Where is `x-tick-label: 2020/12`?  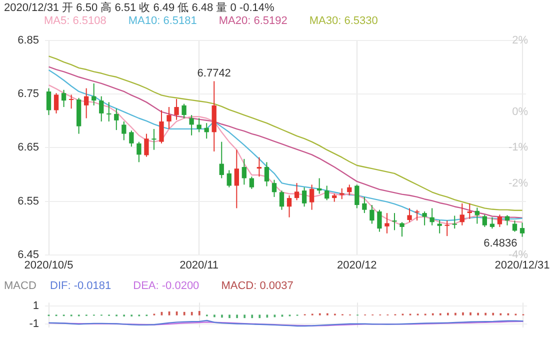 x-tick-label: 2020/12 is located at coordinates (357, 265).